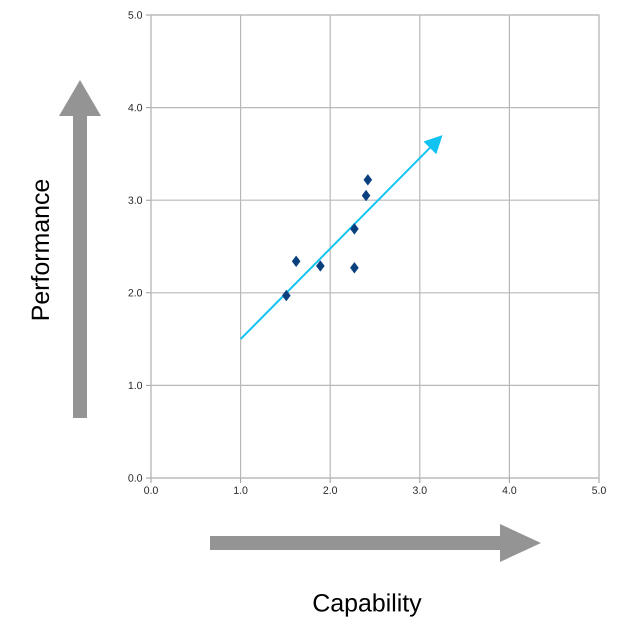  Describe the element at coordinates (40, 250) in the screenshot. I see `y-axis-title: Performance` at that location.